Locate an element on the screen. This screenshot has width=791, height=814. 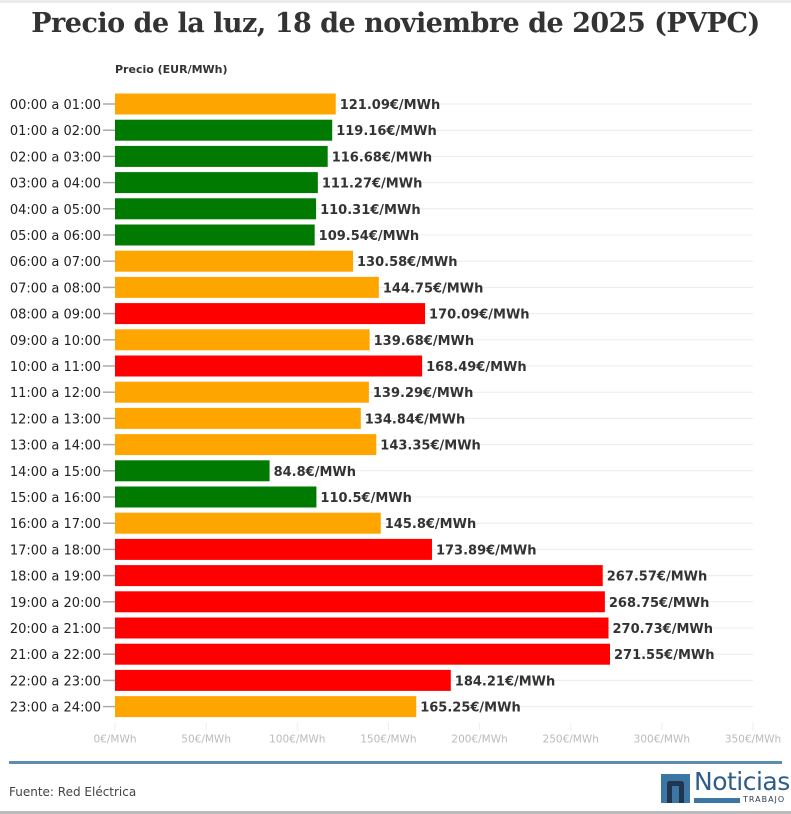
value-label: 121.09€/MWh is located at coordinates (390, 105).